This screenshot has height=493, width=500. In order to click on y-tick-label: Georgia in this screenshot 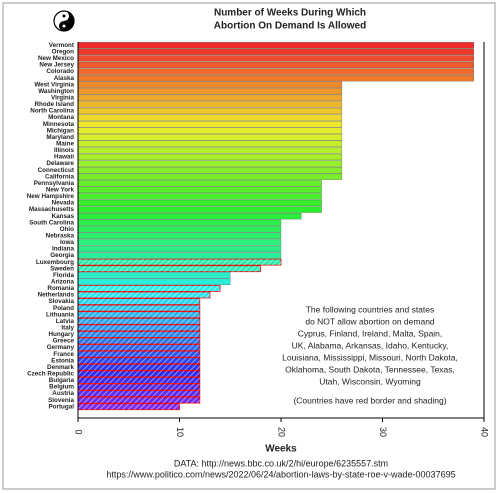, I will do `click(62, 255)`.